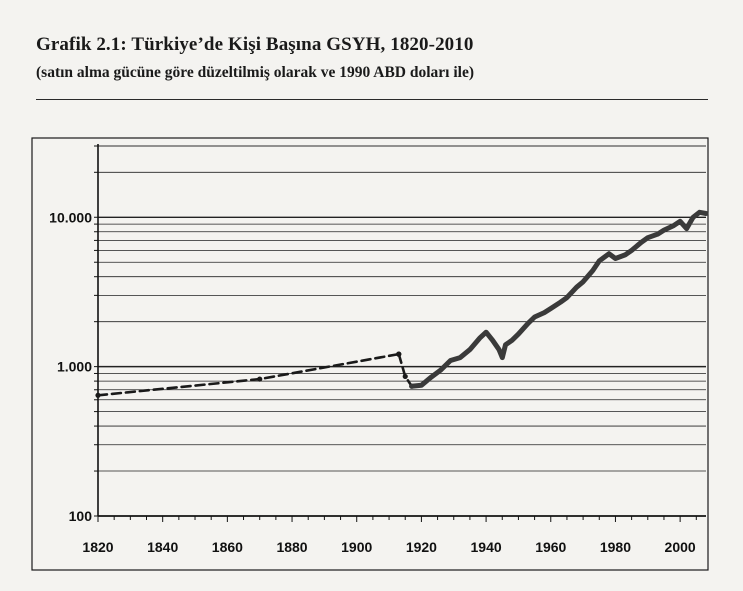 This screenshot has width=743, height=591. What do you see at coordinates (291, 547) in the screenshot?
I see `x-tick-label: 1880` at bounding box center [291, 547].